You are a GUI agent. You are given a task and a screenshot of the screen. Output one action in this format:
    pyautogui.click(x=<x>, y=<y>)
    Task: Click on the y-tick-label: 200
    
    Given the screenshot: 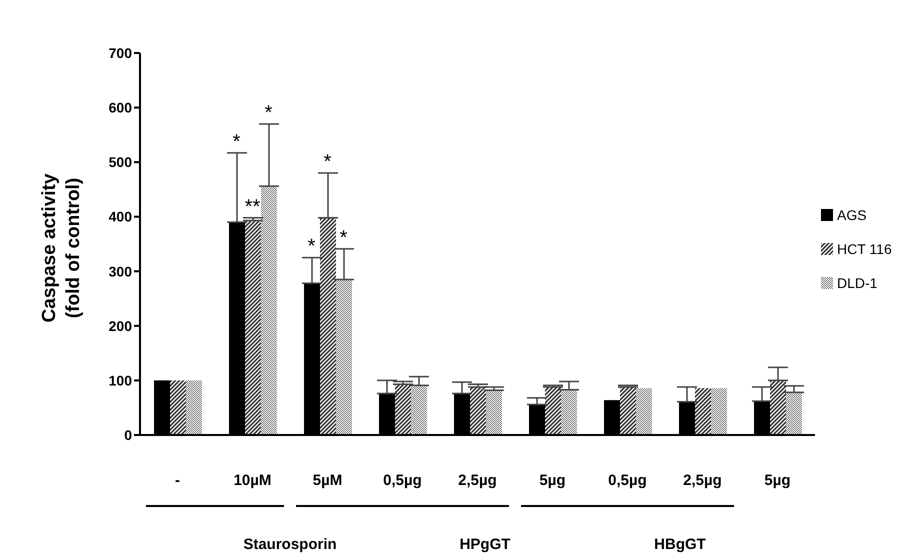 What is the action you would take?
    pyautogui.click(x=120, y=326)
    